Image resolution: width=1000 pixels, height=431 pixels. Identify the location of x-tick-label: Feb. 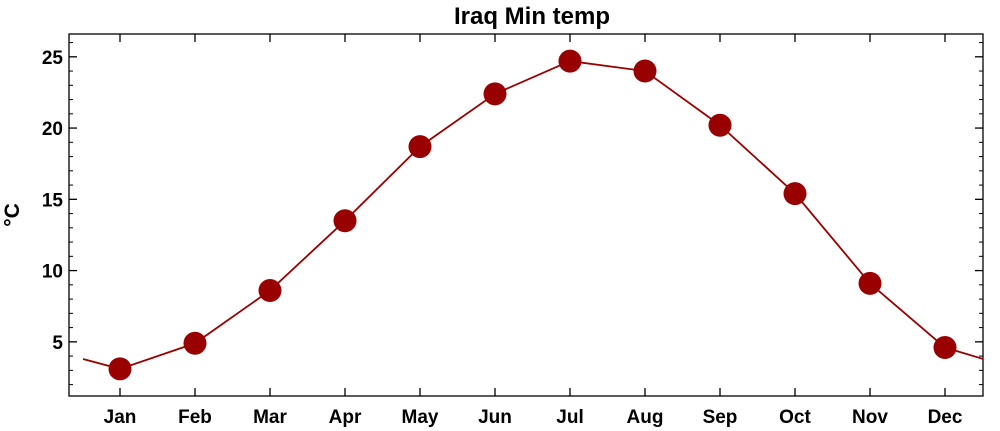
(195, 417).